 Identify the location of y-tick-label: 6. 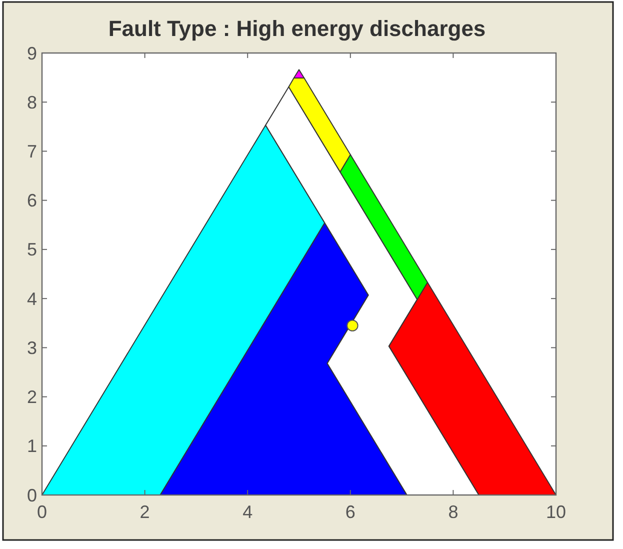
(31, 200).